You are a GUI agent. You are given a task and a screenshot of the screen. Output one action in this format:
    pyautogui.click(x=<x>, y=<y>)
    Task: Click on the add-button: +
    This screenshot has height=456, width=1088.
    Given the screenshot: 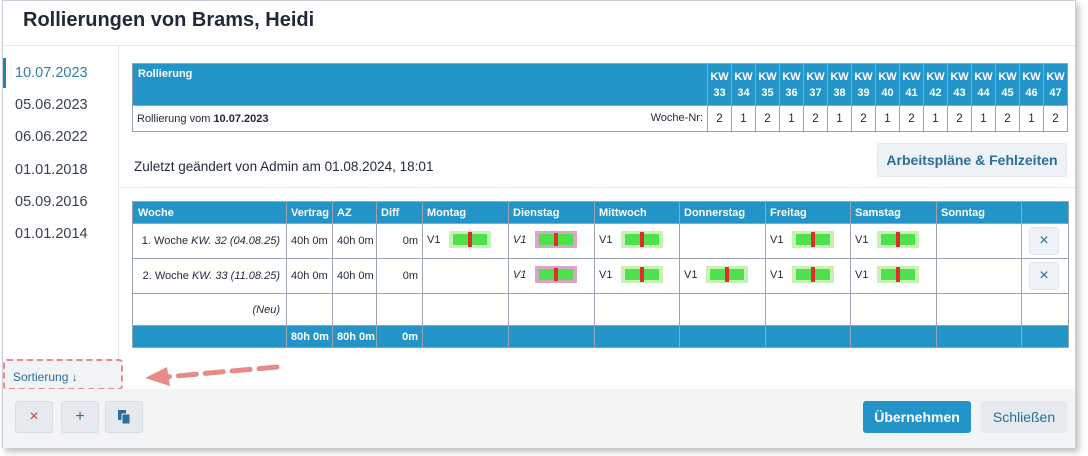 What is the action you would take?
    pyautogui.click(x=80, y=417)
    